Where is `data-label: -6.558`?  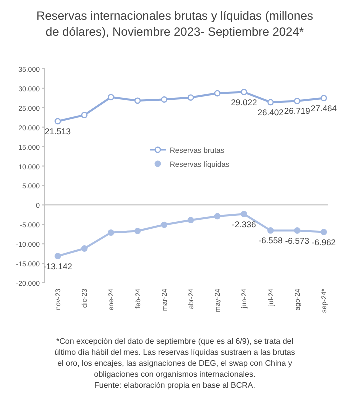 data-label: -6.558 is located at coordinates (271, 241).